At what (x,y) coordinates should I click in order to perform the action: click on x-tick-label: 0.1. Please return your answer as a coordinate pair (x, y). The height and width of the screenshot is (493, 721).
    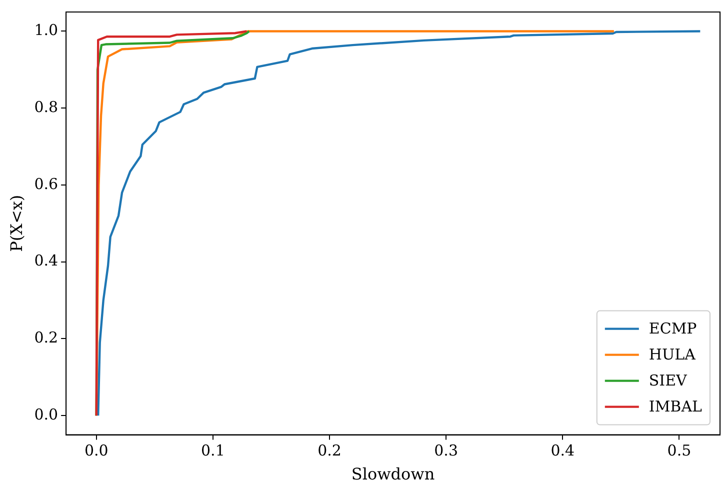
    Looking at the image, I should click on (213, 451).